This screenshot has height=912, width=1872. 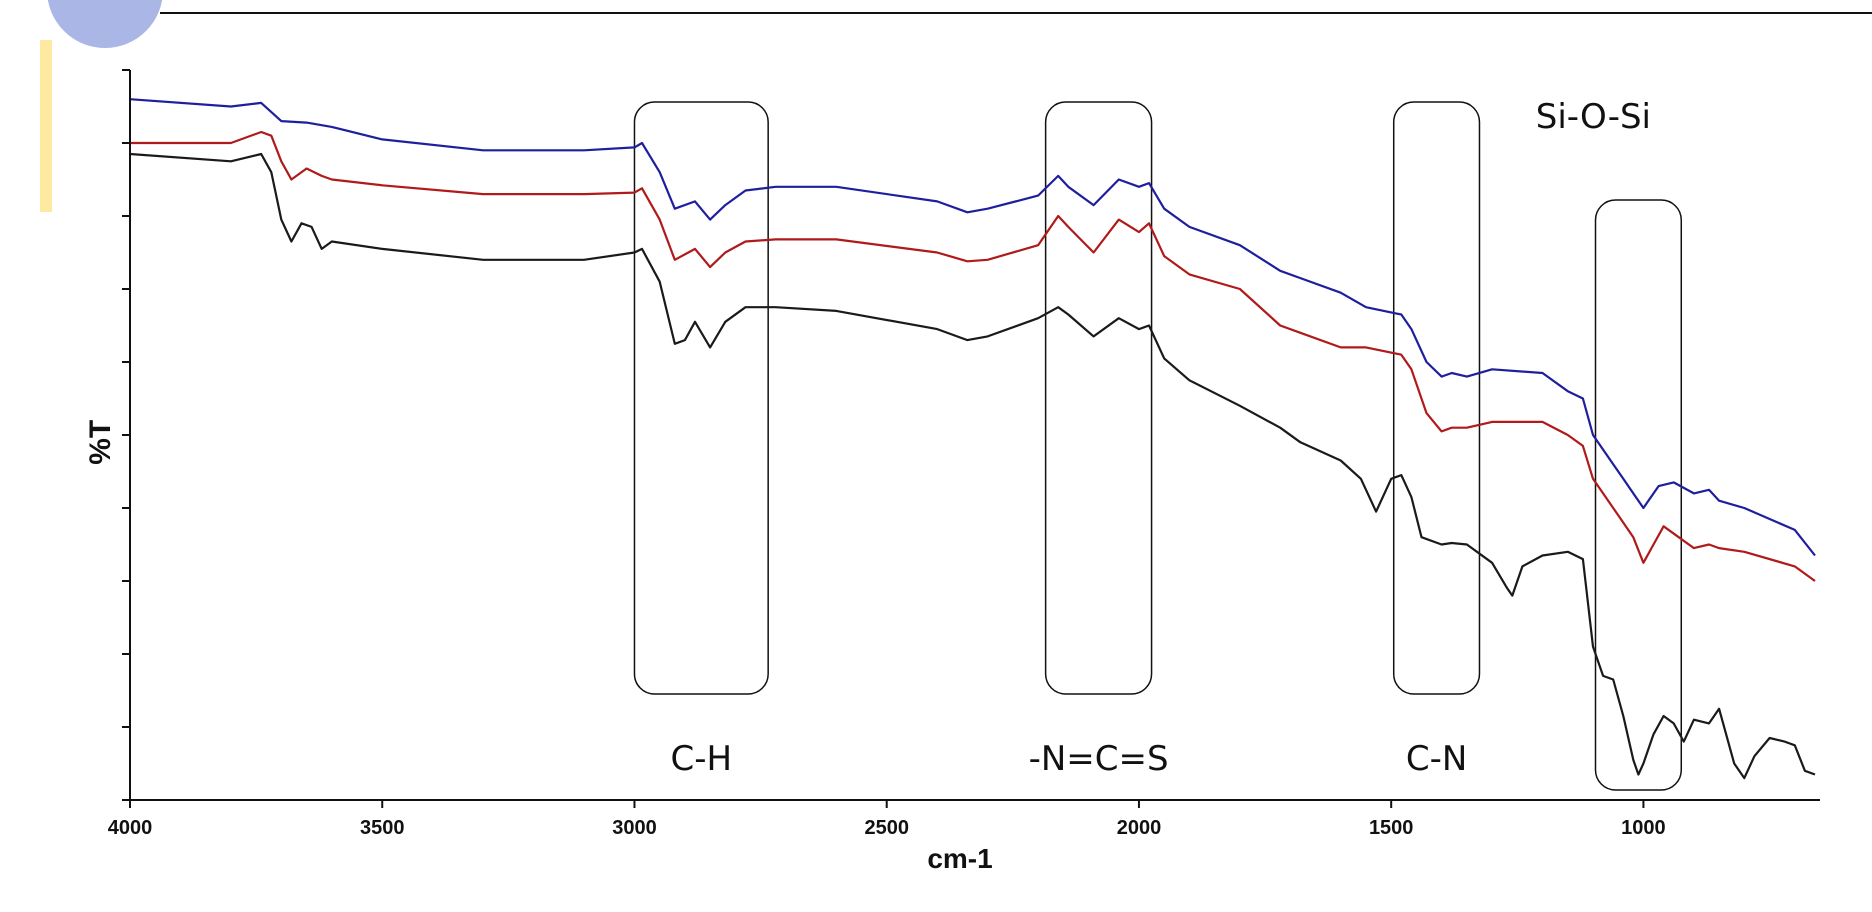 What do you see at coordinates (130, 828) in the screenshot?
I see `x-tick-label-4000: 4000` at bounding box center [130, 828].